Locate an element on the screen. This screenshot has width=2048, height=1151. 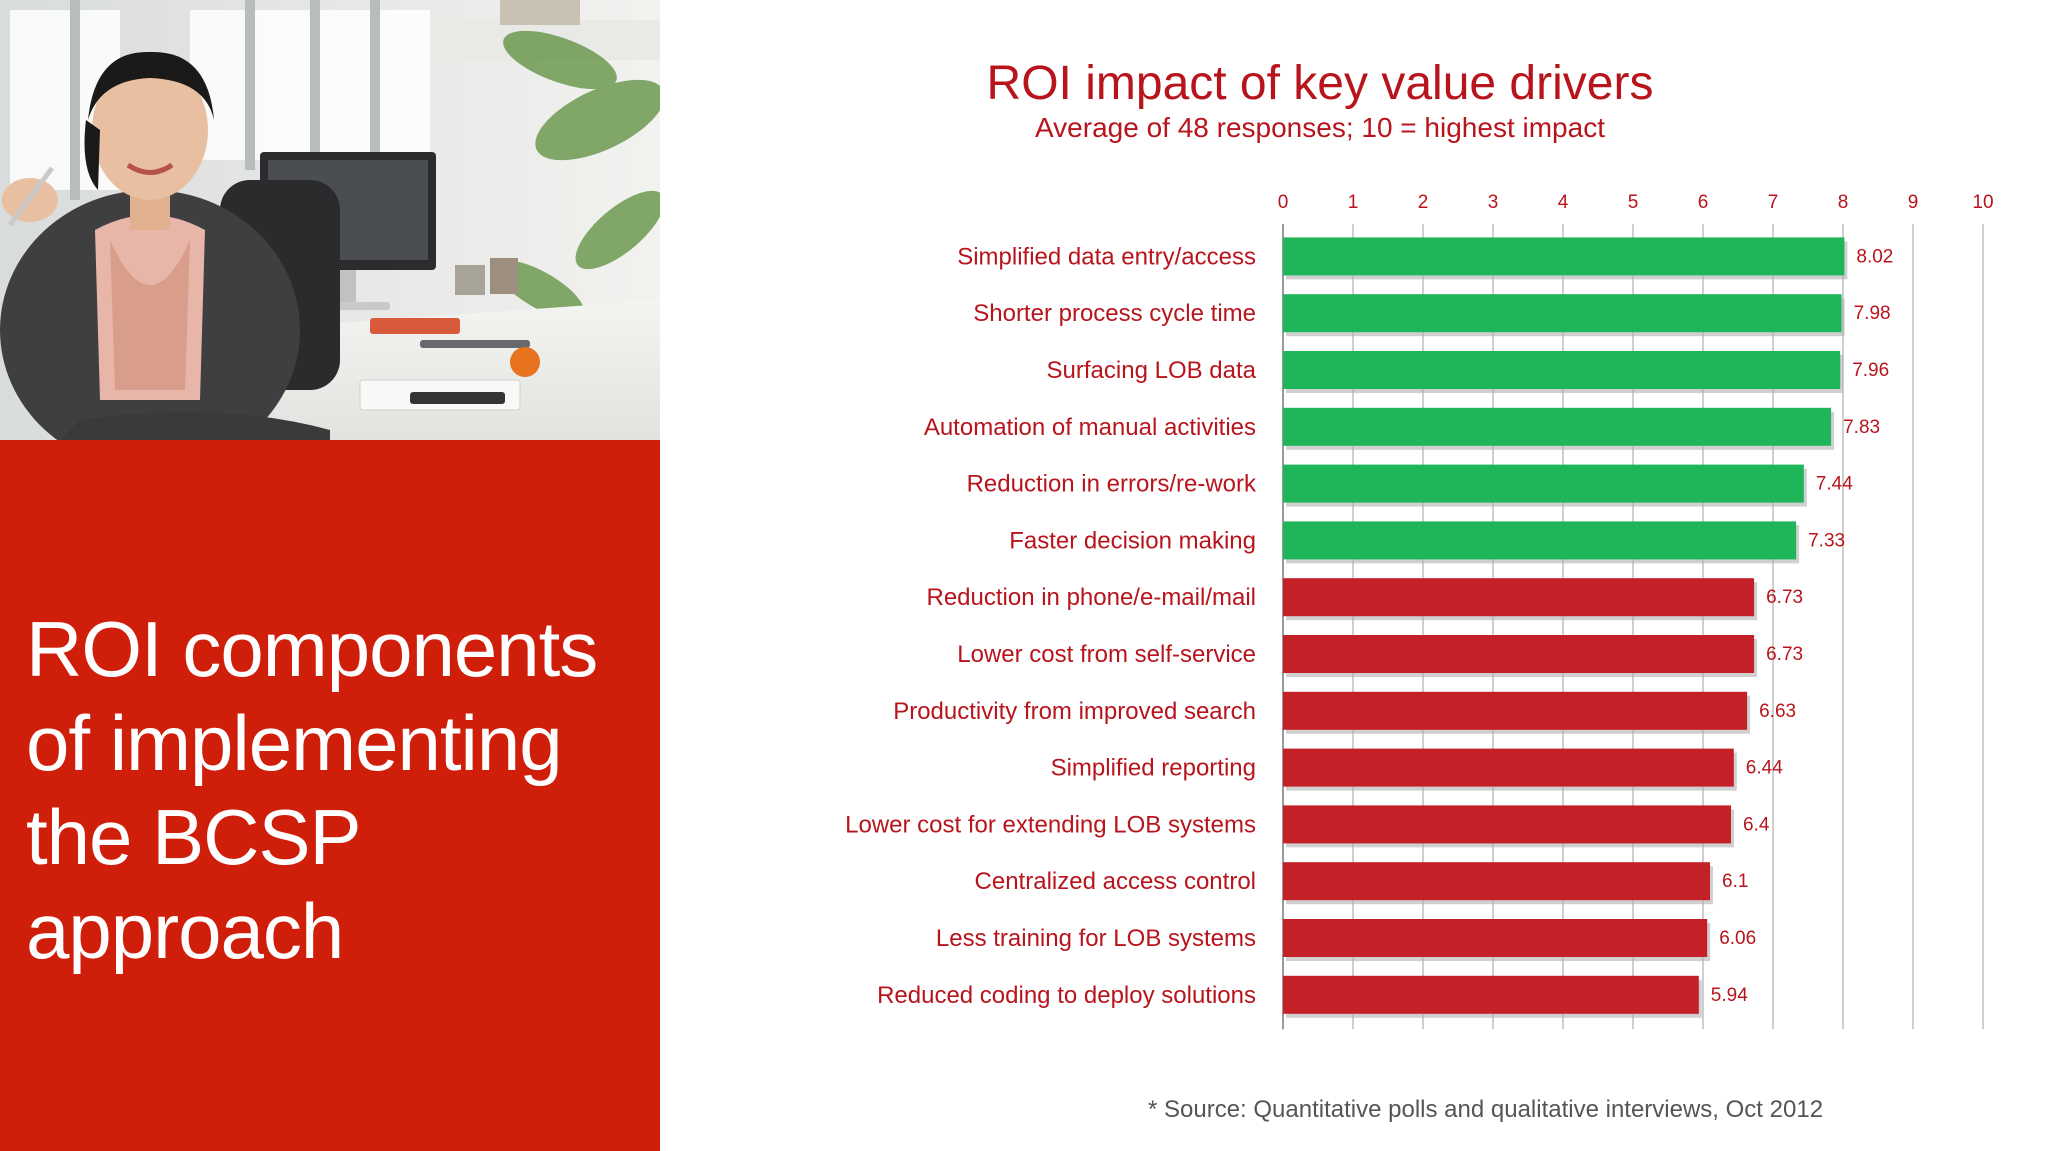
data-label: 7.44 is located at coordinates (1834, 484).